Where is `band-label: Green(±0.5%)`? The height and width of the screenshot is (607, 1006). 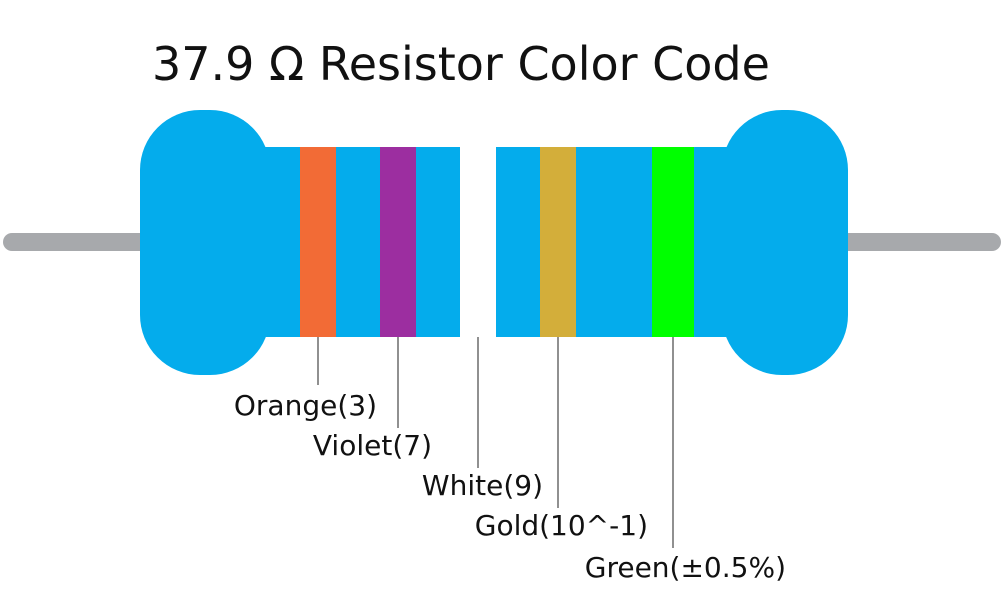 band-label: Green(±0.5%) is located at coordinates (685, 567).